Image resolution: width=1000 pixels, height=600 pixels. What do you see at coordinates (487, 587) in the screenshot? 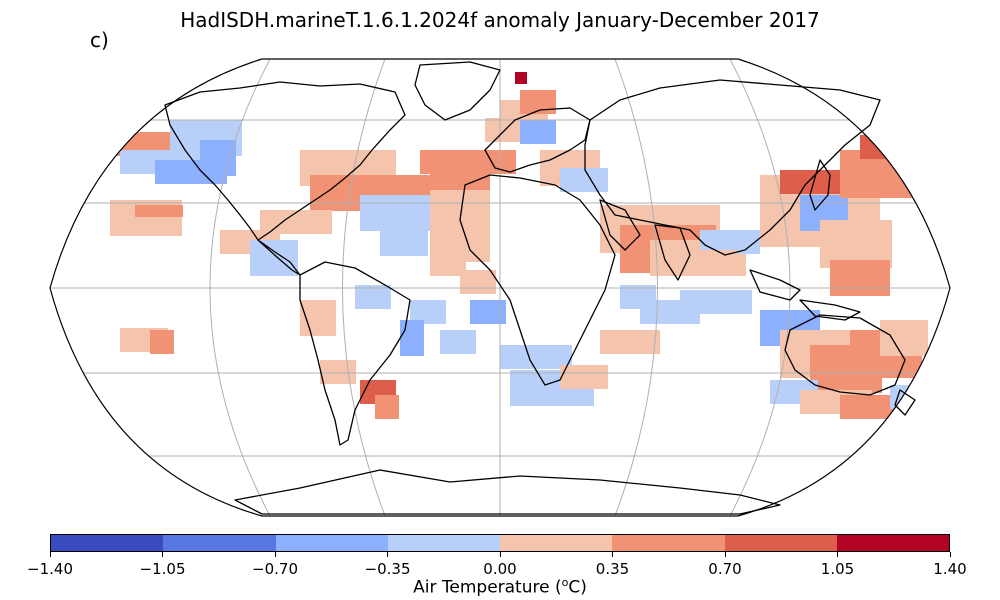
I see `colorbar-label-text: Air Temperature (` at bounding box center [487, 587].